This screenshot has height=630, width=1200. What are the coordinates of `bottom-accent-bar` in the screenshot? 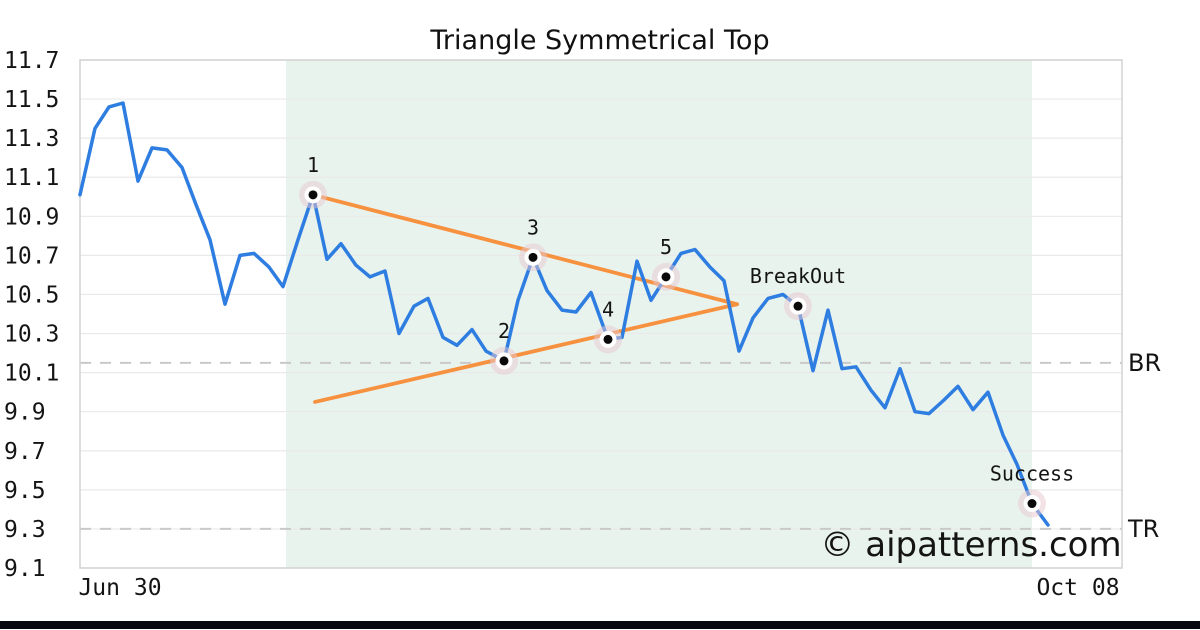 It's located at (600, 625).